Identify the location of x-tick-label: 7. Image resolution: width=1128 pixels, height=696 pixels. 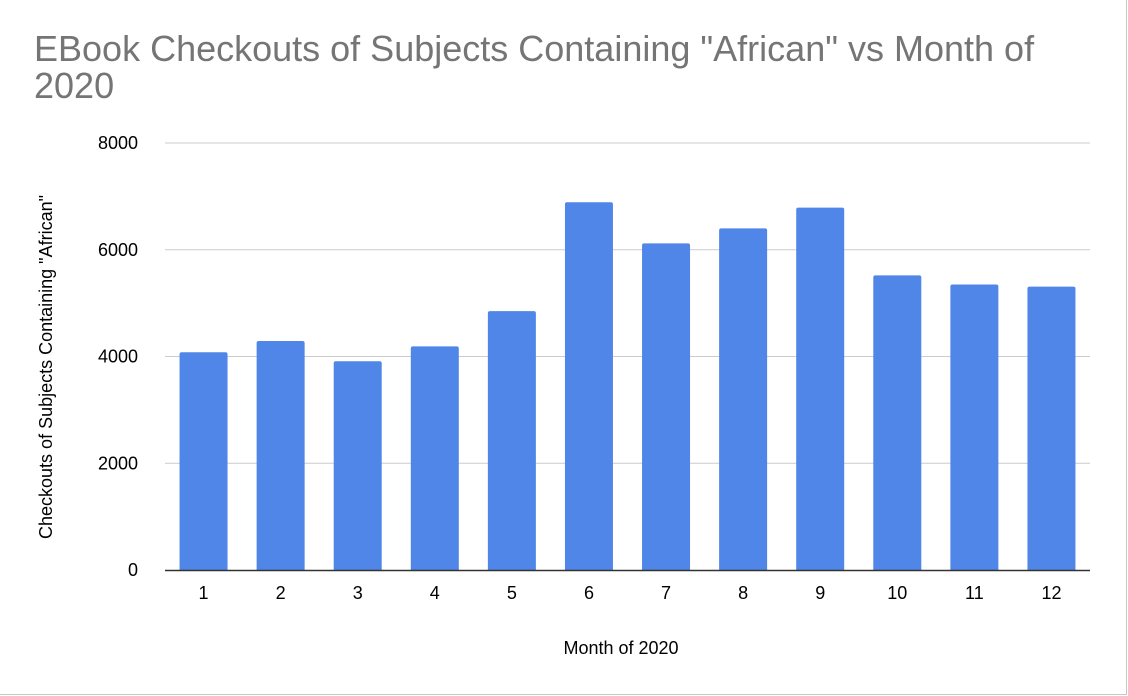
(666, 593).